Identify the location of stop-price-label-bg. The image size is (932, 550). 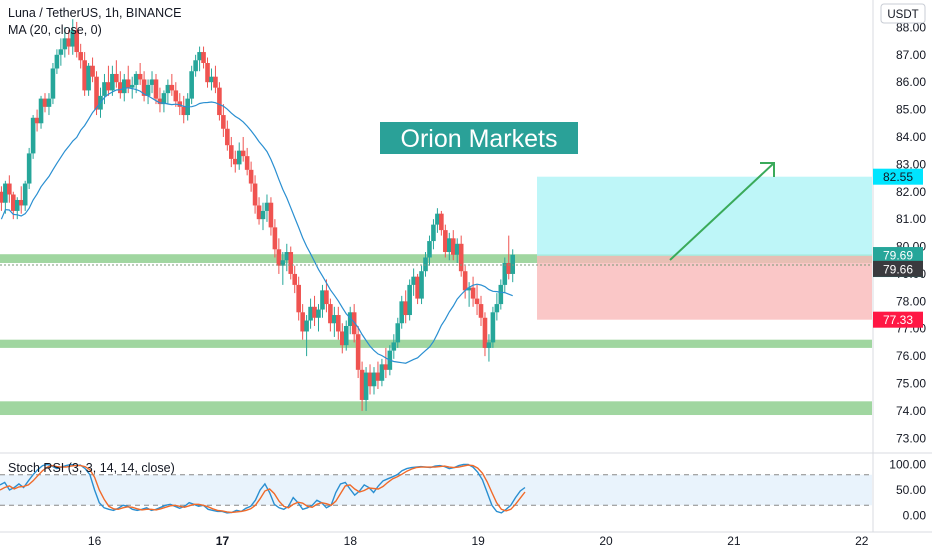
(898, 319).